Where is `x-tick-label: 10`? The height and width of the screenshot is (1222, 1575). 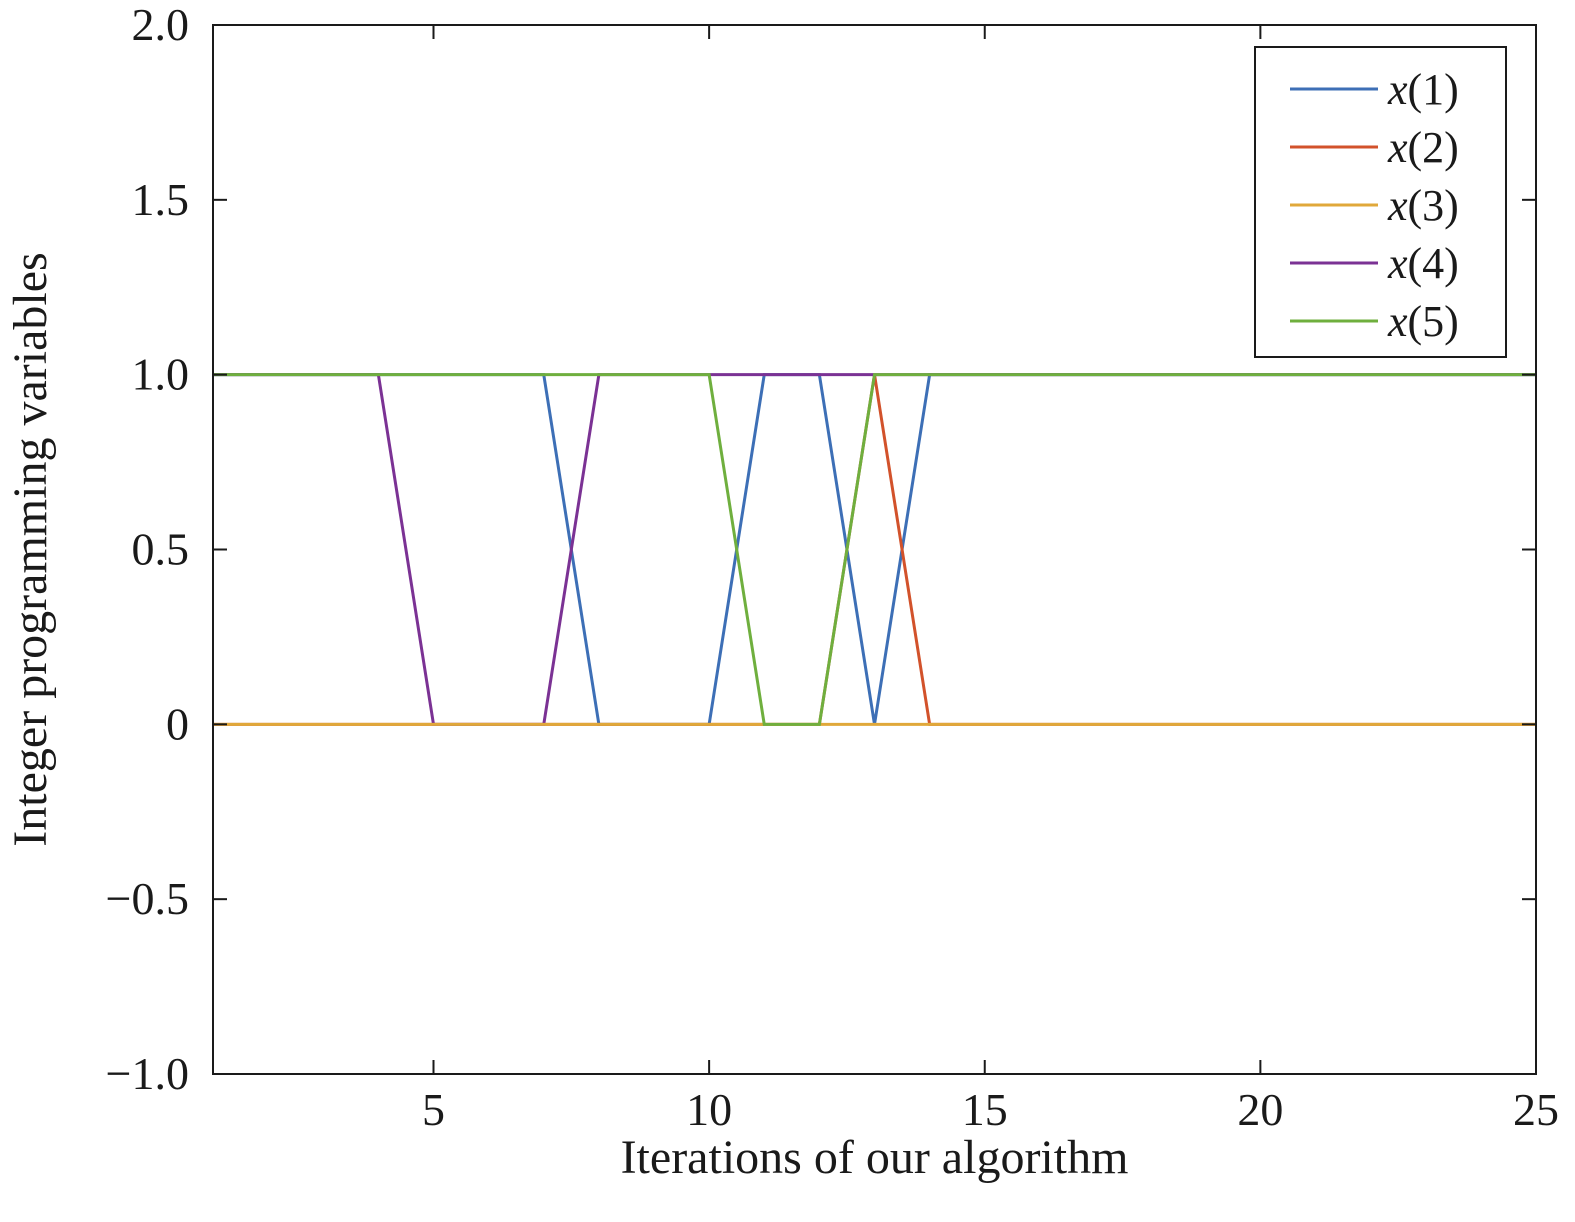 x-tick-label: 10 is located at coordinates (709, 1109).